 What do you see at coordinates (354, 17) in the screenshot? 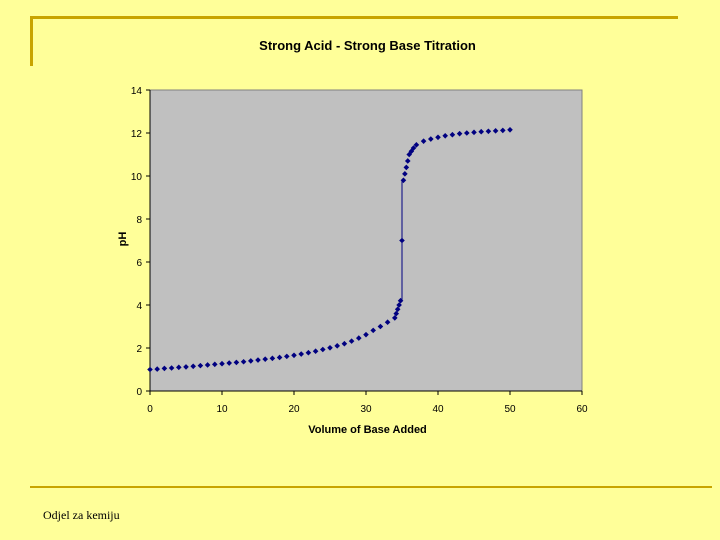
I see `top-decor-line` at bounding box center [354, 17].